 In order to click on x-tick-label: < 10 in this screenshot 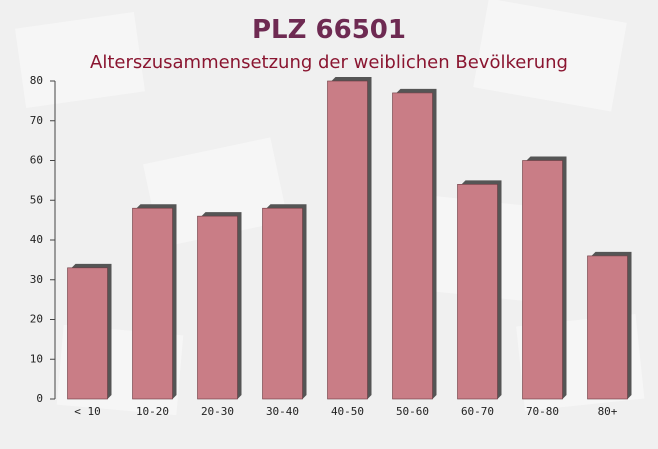, I will do `click(87, 411)`.